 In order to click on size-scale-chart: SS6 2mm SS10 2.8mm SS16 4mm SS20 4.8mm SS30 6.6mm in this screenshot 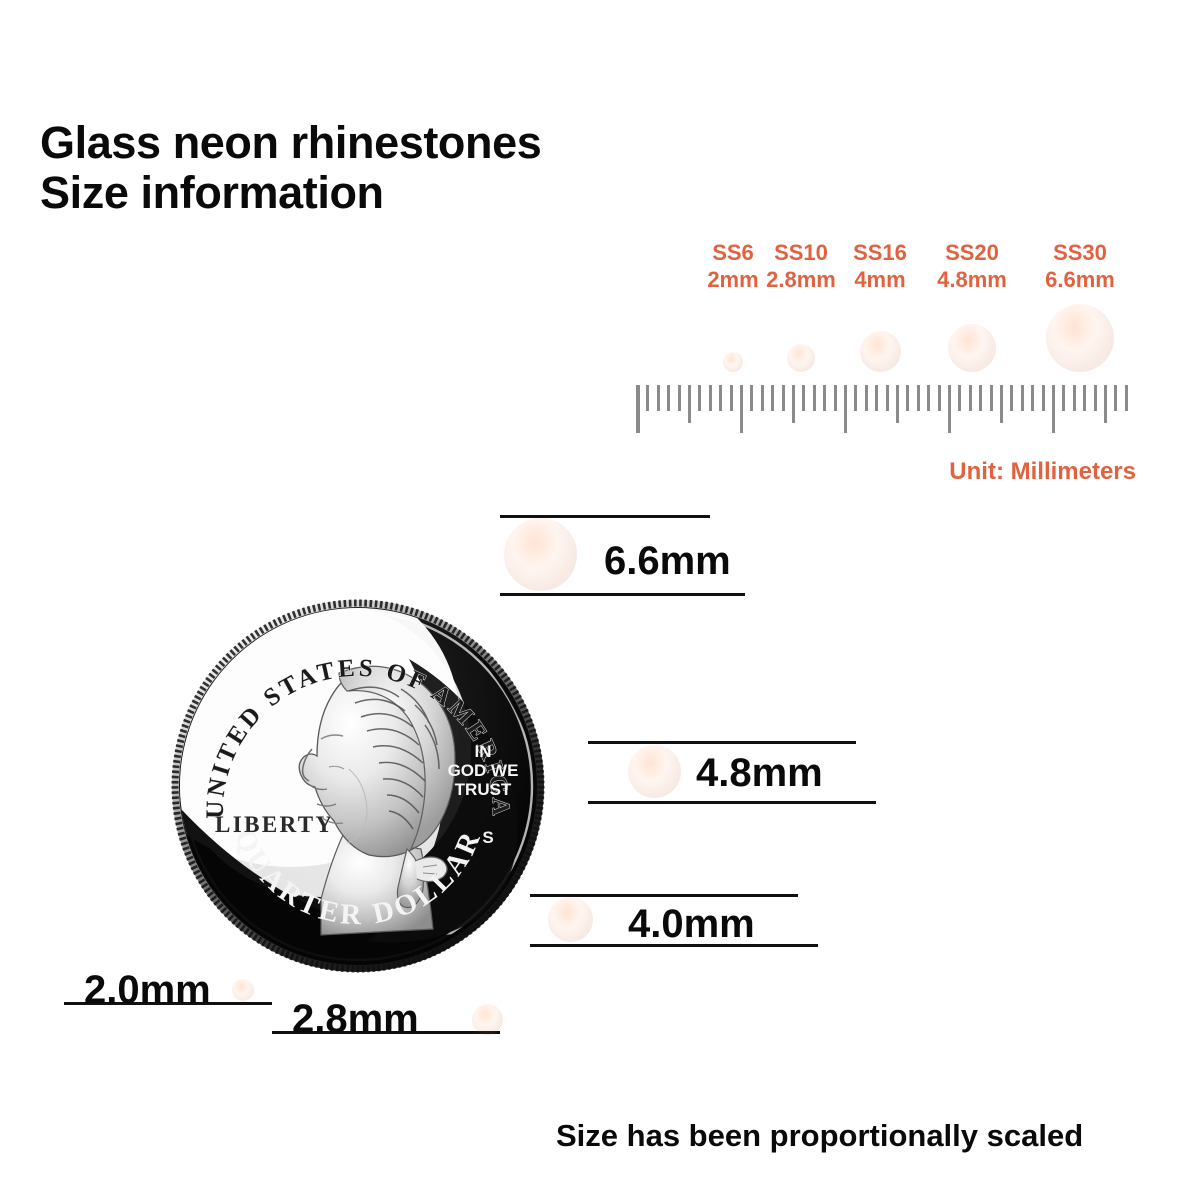, I will do `click(886, 365)`.